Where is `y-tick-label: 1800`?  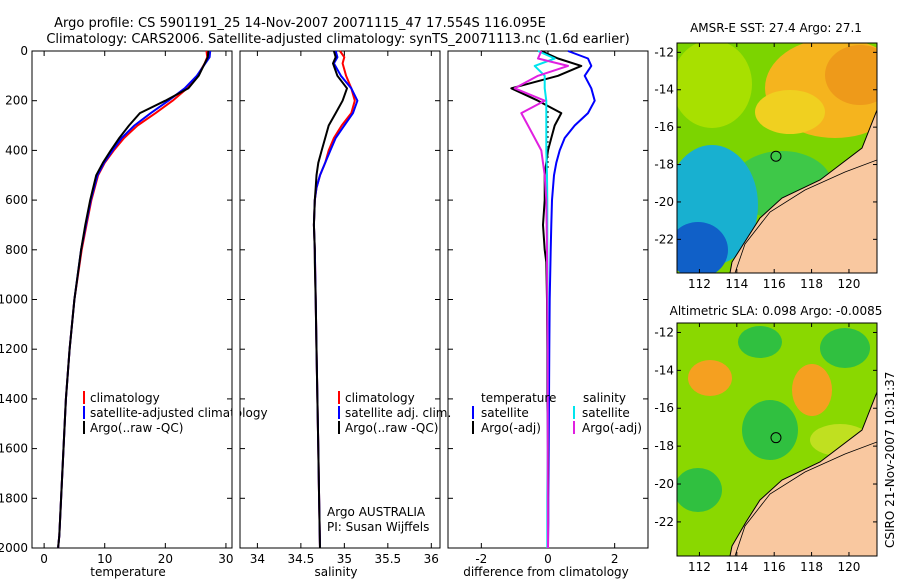 y-tick-label: 1800 is located at coordinates (14, 498).